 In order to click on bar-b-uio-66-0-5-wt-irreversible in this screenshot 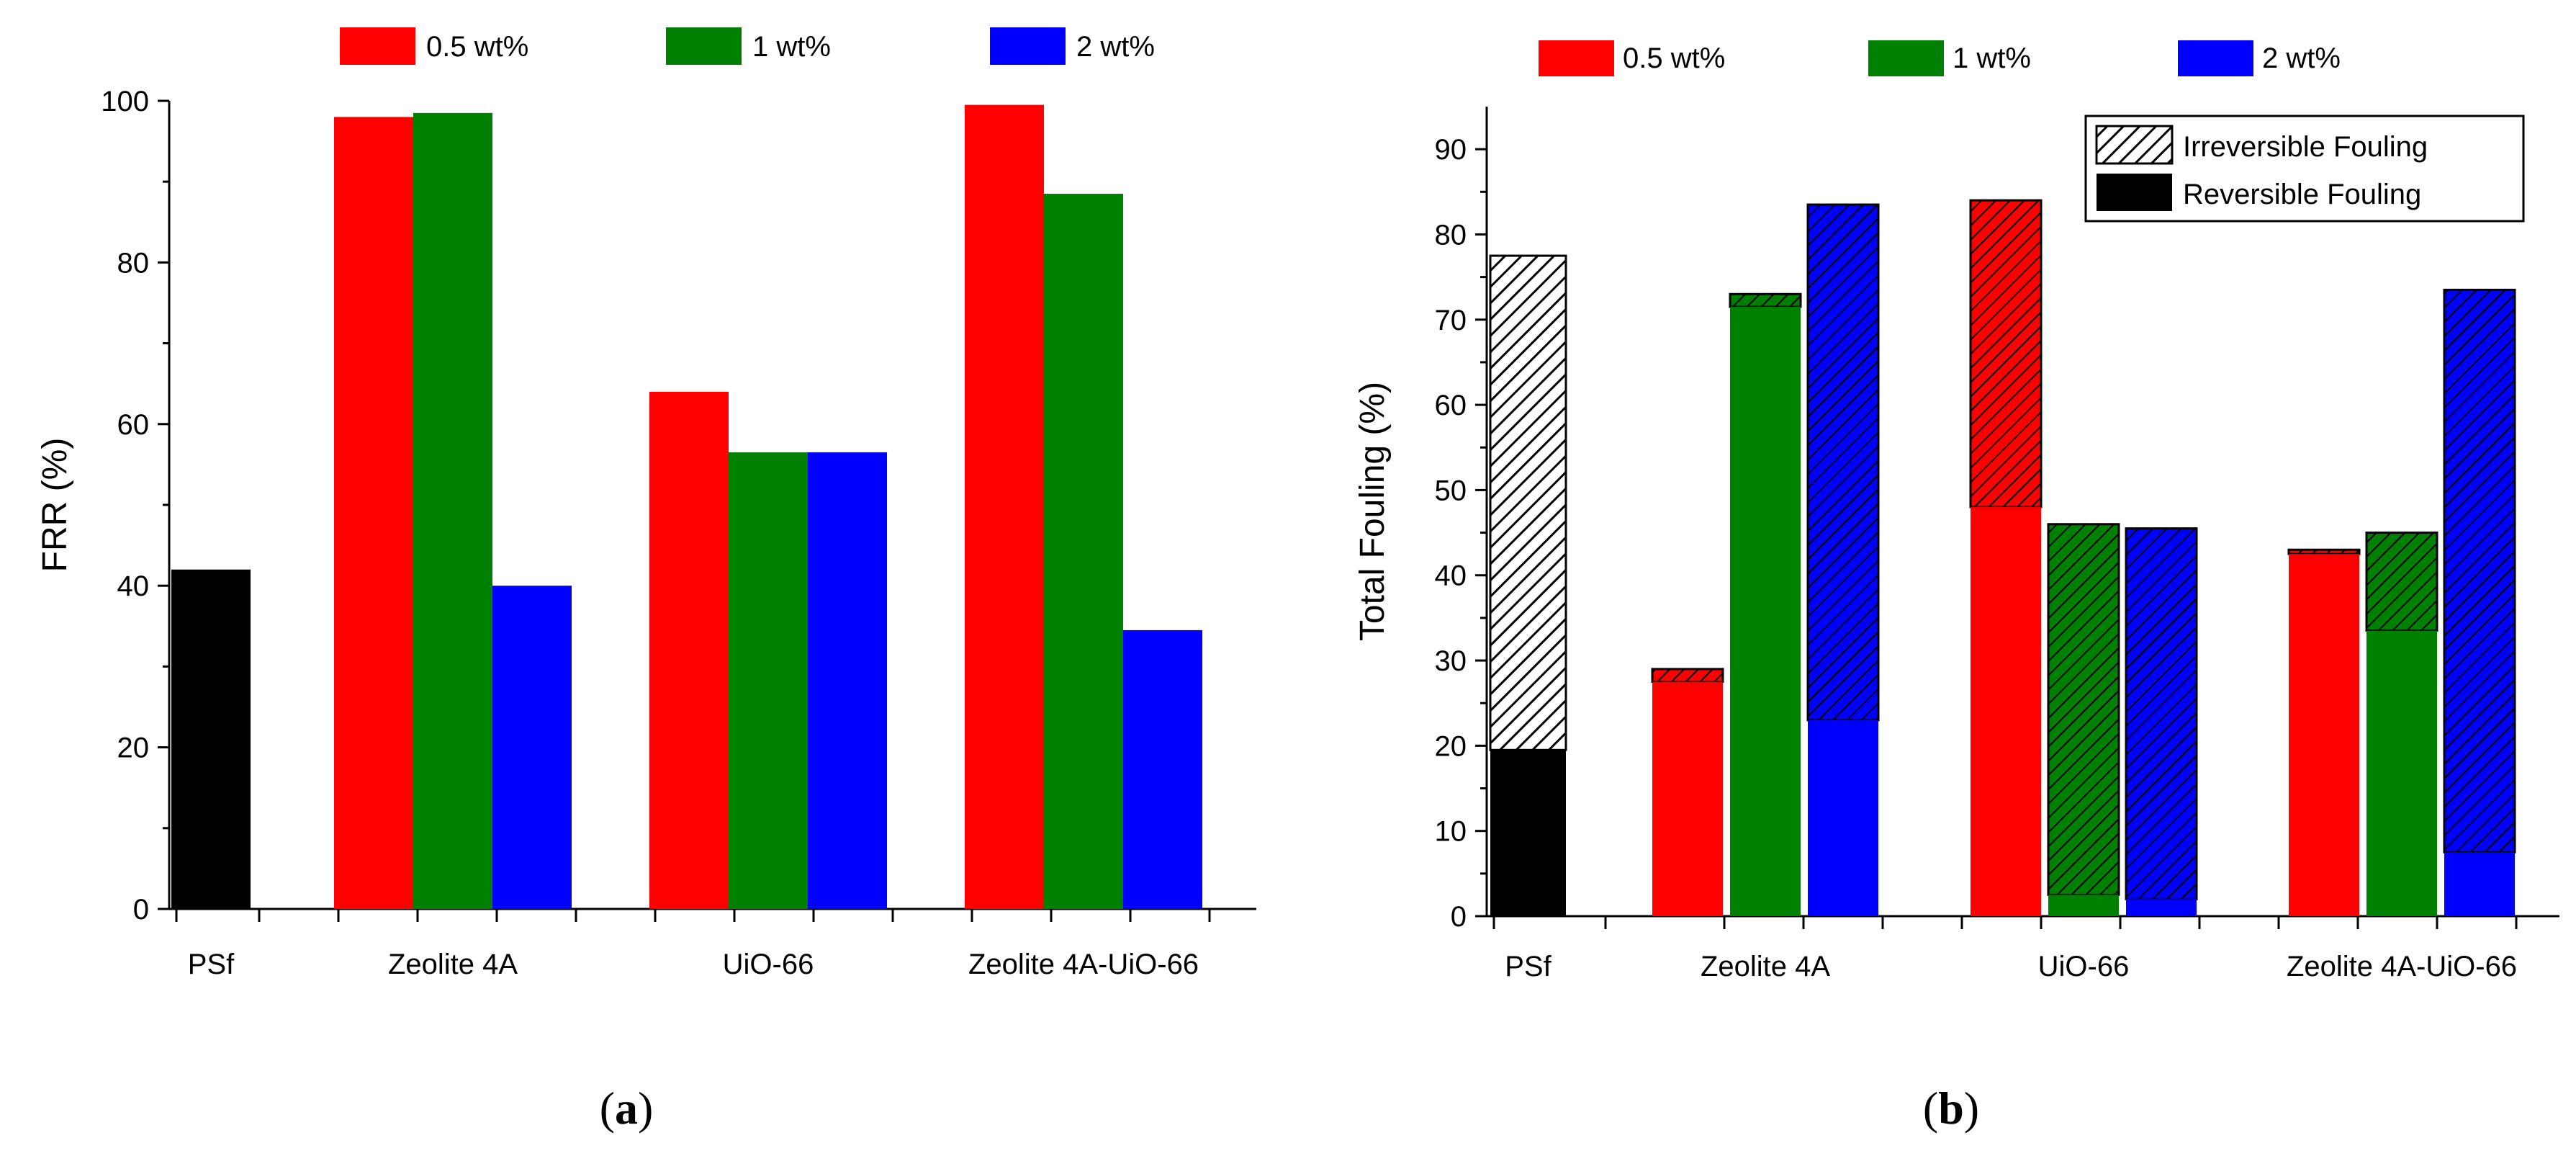, I will do `click(2006, 353)`.